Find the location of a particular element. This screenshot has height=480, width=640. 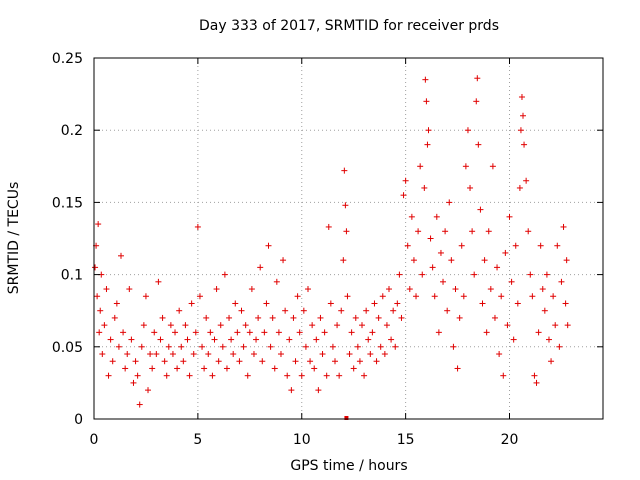

x-tick-label: 20 is located at coordinates (510, 440).